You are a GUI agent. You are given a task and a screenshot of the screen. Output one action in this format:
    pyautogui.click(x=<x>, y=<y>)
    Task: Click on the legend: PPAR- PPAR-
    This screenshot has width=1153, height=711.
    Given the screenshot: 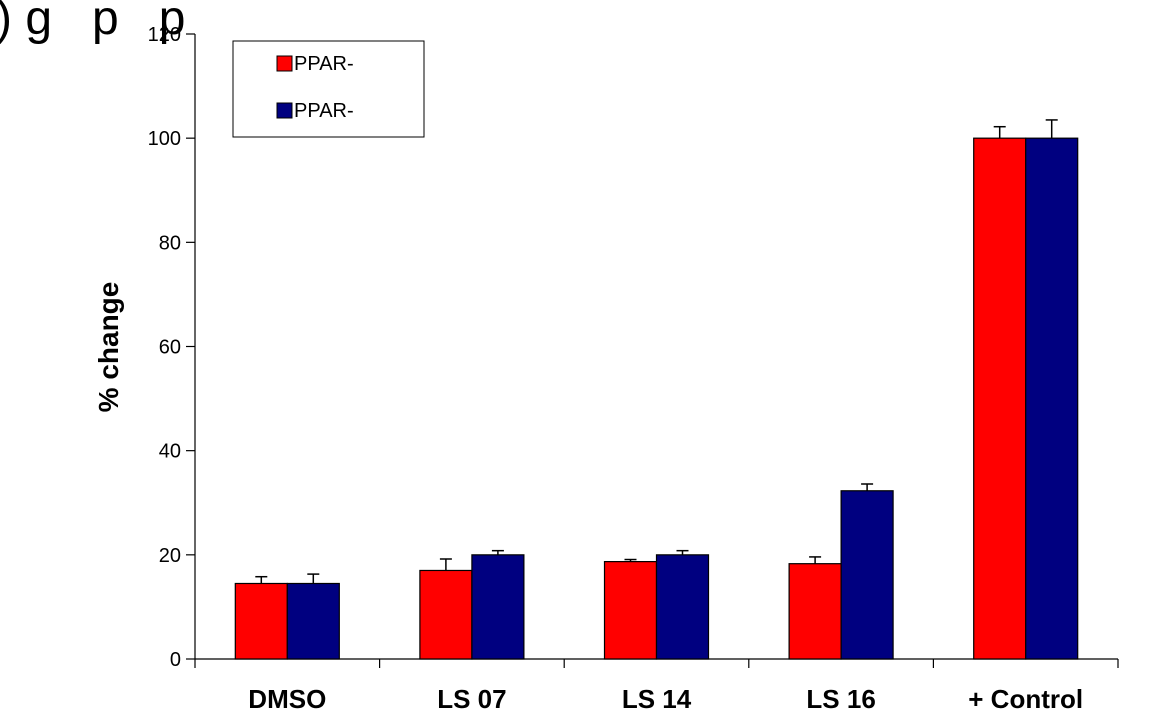 What is the action you would take?
    pyautogui.click(x=328, y=89)
    